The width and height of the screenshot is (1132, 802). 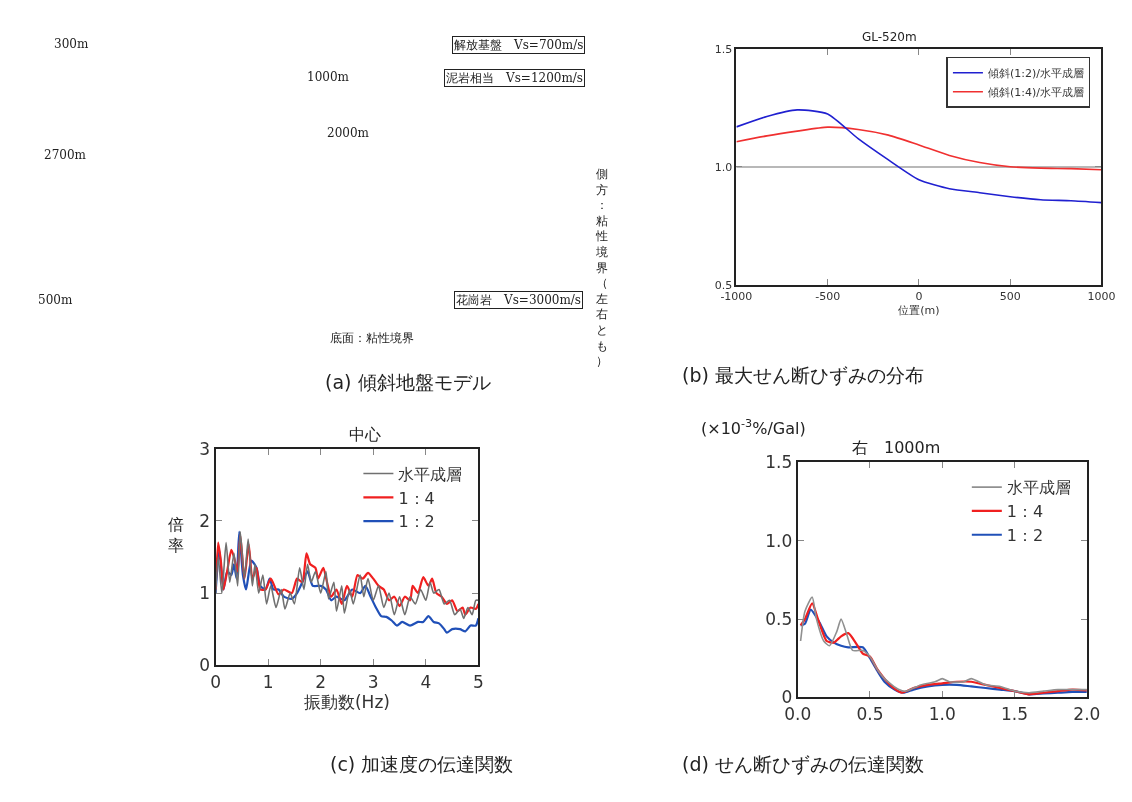 I want to click on text: 2700m, so click(x=65, y=155).